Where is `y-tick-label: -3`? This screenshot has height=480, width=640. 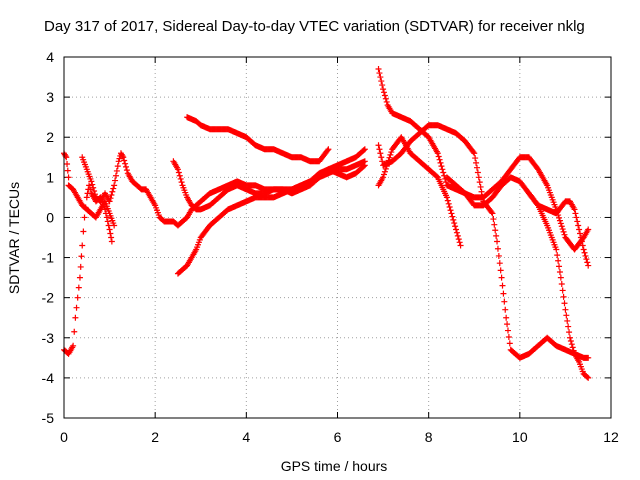 y-tick-label: -3 is located at coordinates (48, 338).